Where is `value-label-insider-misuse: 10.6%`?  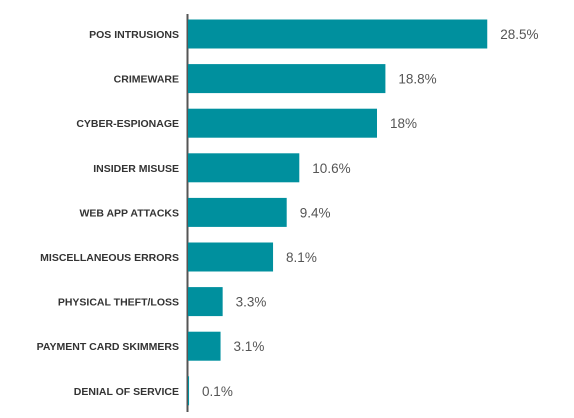 value-label-insider-misuse: 10.6% is located at coordinates (331, 168).